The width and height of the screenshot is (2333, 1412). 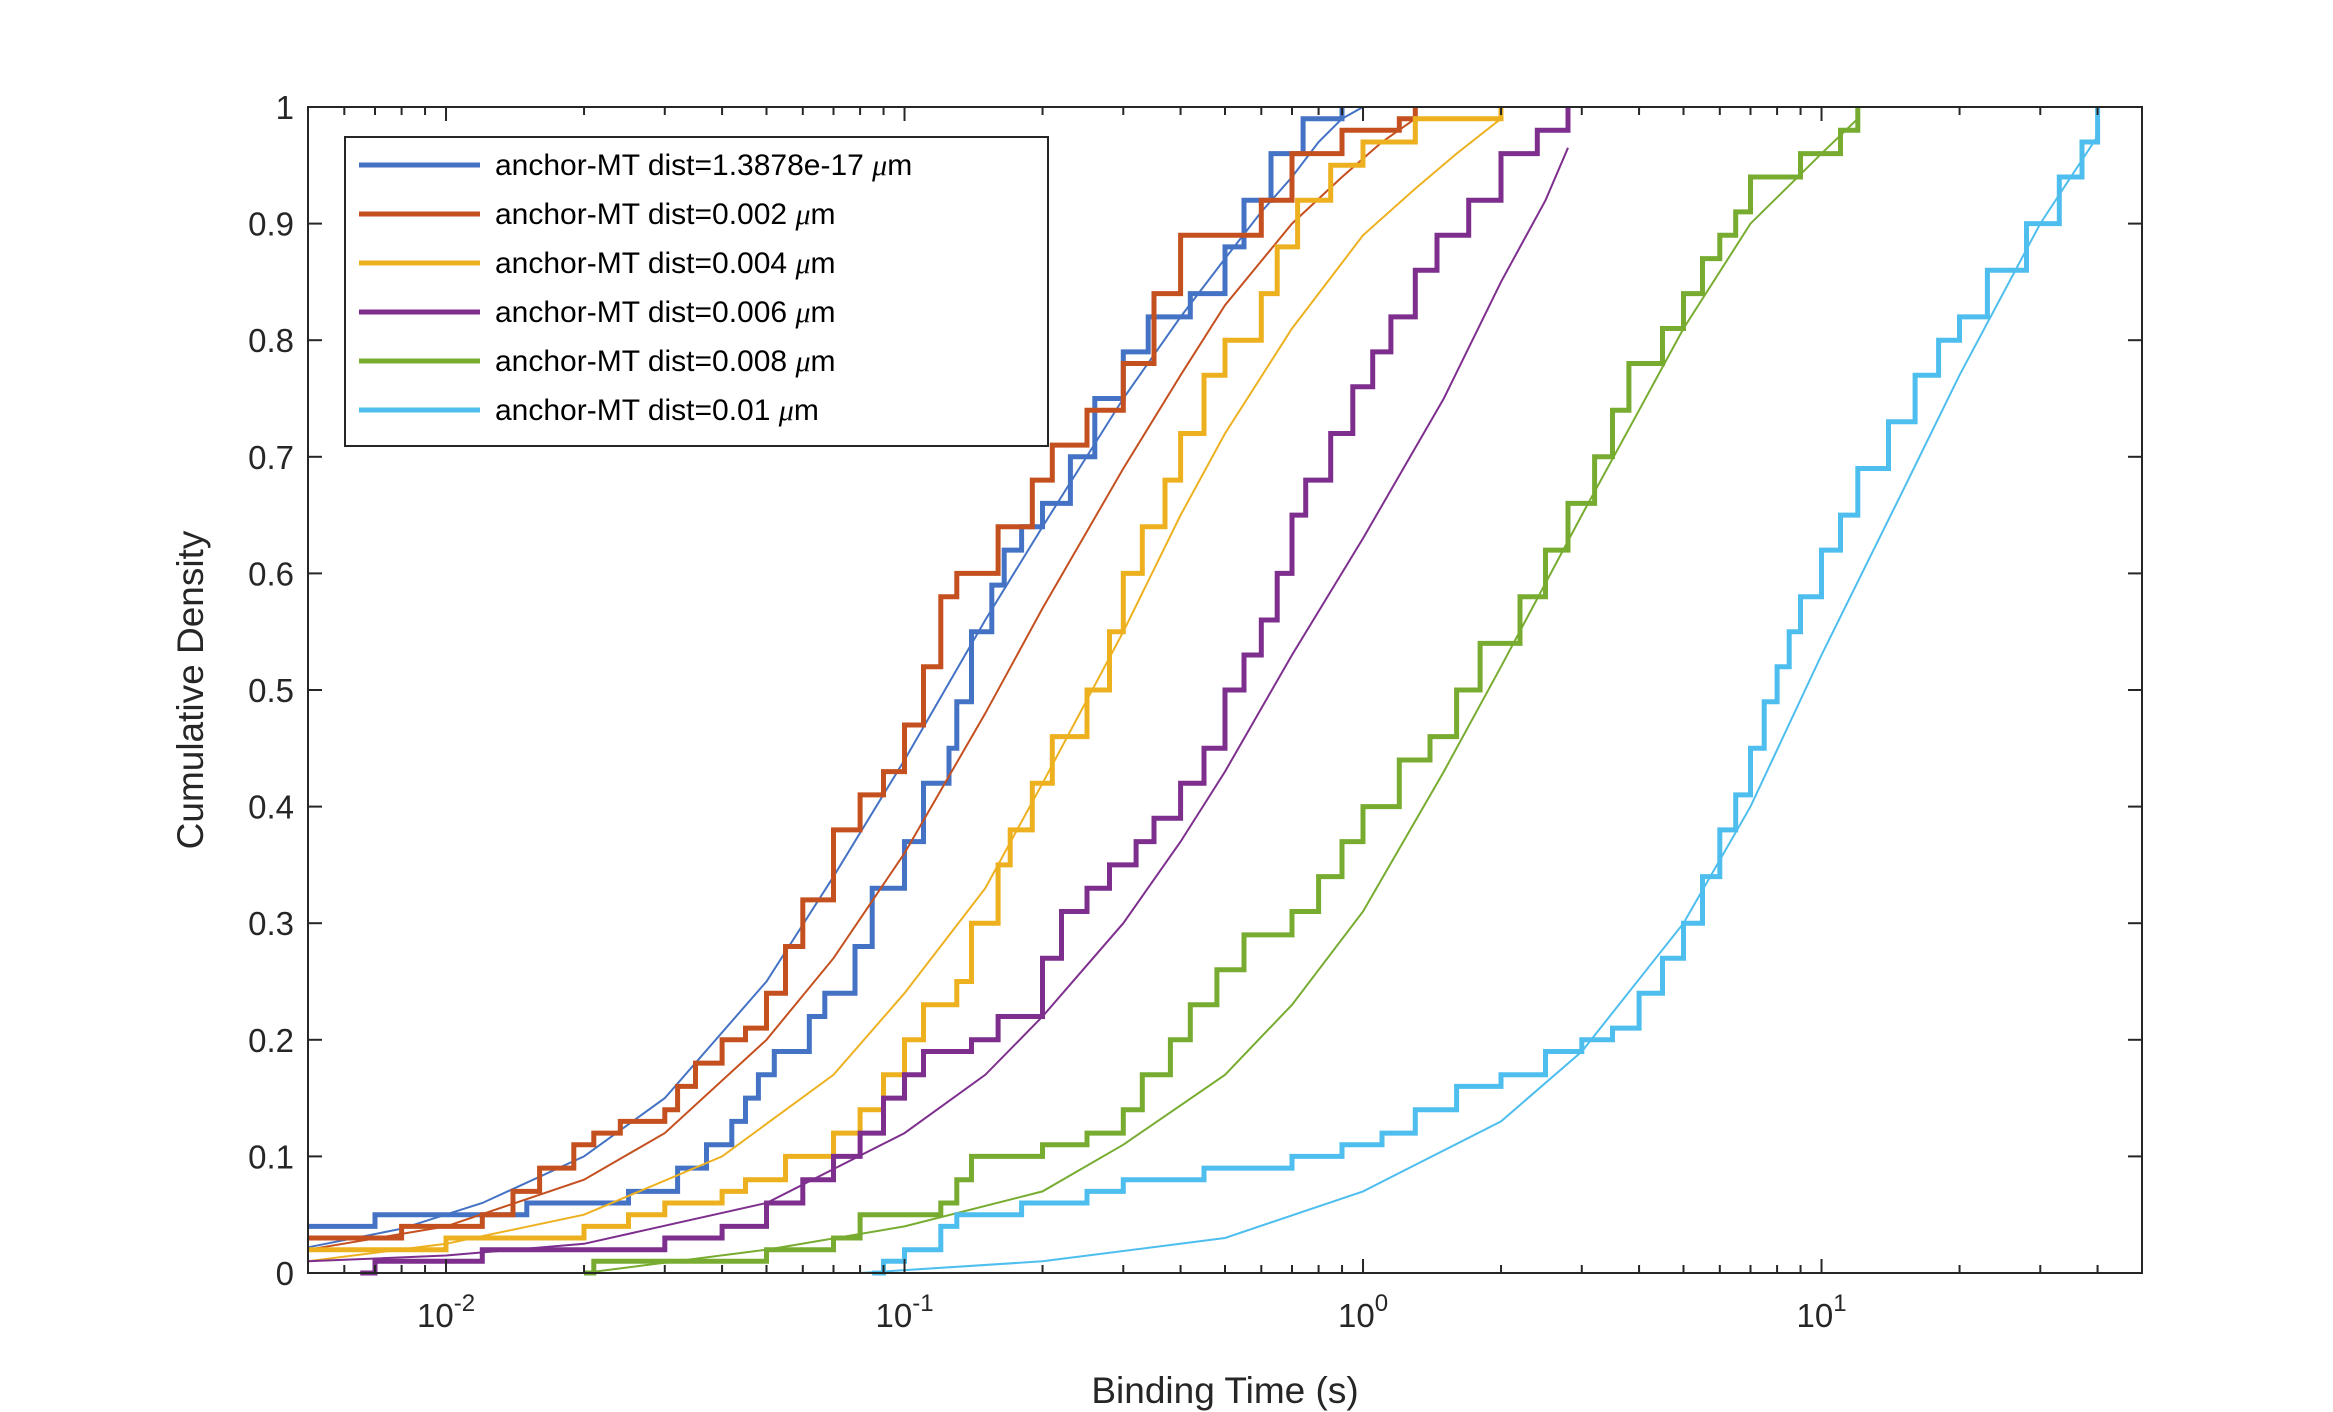 I want to click on x-tick-label: 10¹, so click(x=1821, y=1312).